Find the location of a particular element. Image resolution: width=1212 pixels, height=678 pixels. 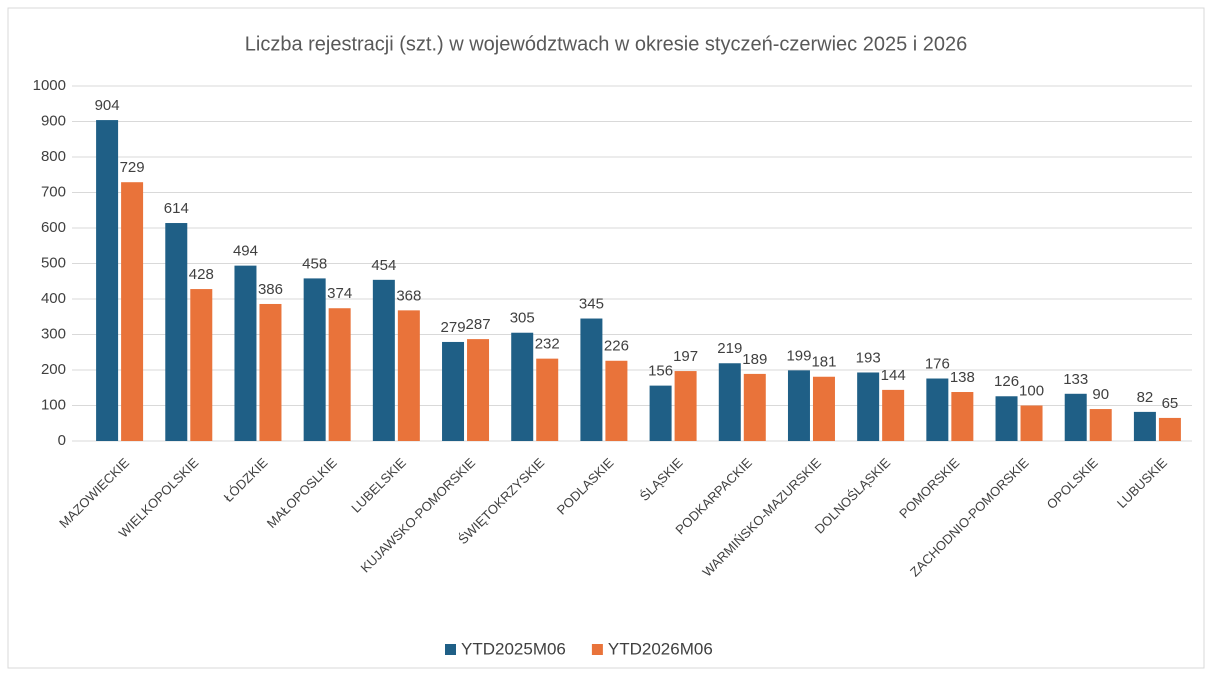

data-label: 144 is located at coordinates (893, 375).